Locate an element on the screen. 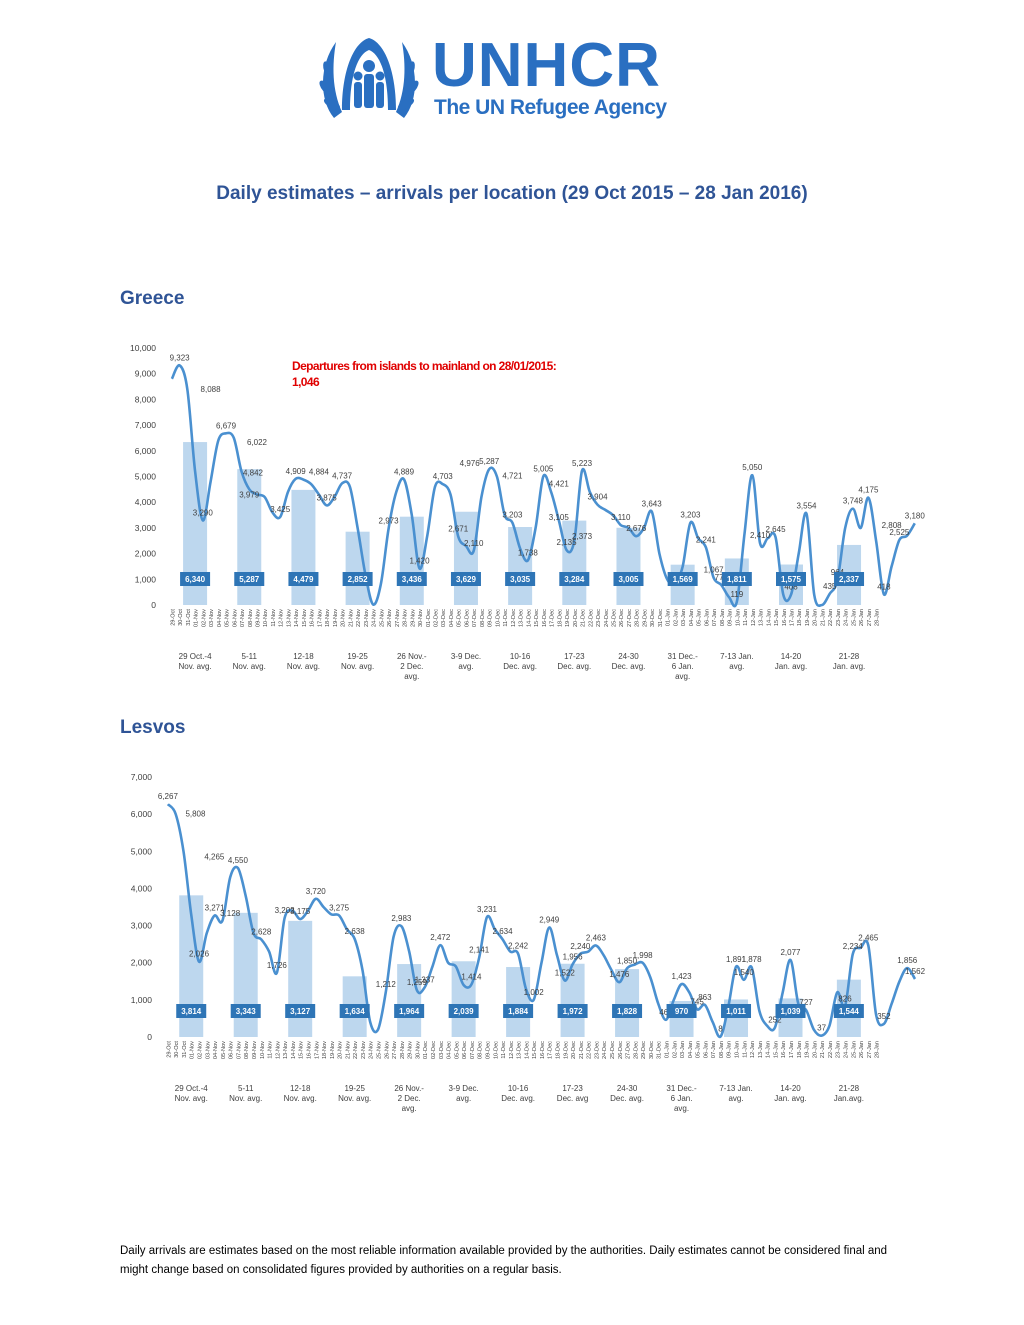 This screenshot has width=1024, height=1325. date-tick-label: 02-Jan is located at coordinates (676, 617).